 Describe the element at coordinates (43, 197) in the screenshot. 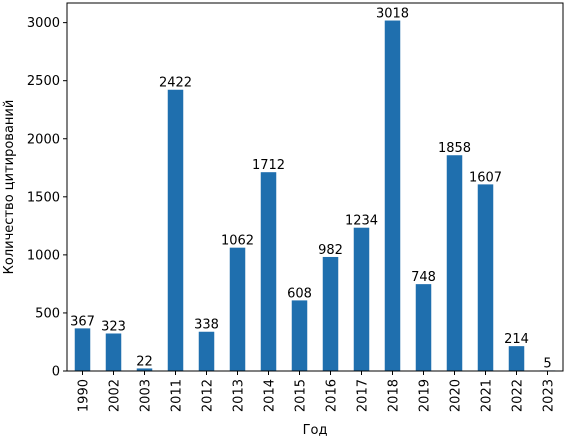

I see `y-tick-label-1500: 1500` at that location.